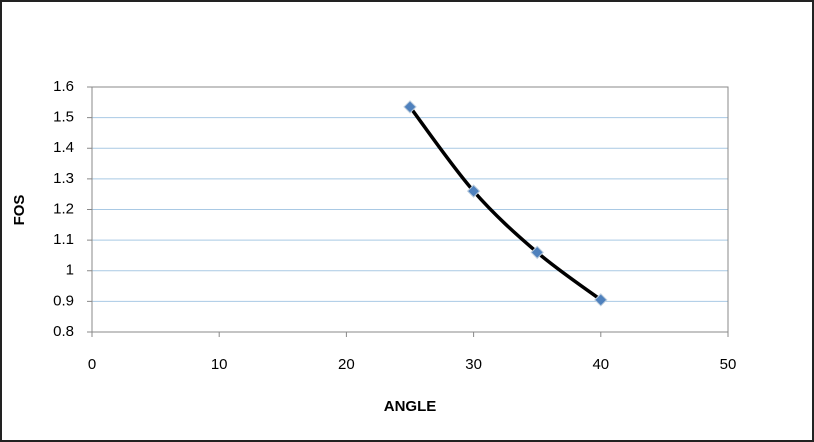 The image size is (814, 442). I want to click on y-axis-label: FOS, so click(19, 210).